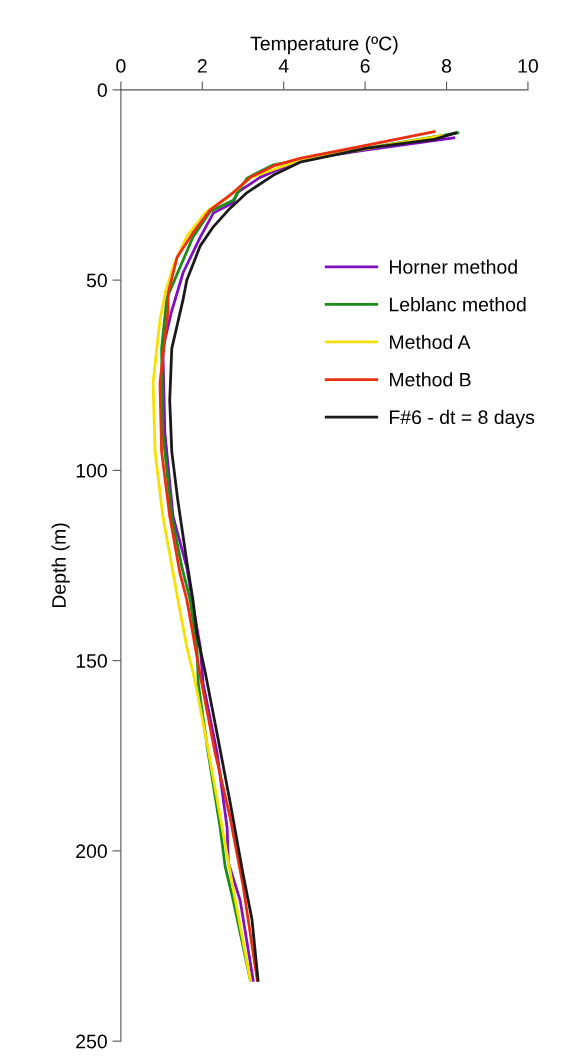 The width and height of the screenshot is (584, 1057). What do you see at coordinates (91, 470) in the screenshot?
I see `y-tick-label: 100` at bounding box center [91, 470].